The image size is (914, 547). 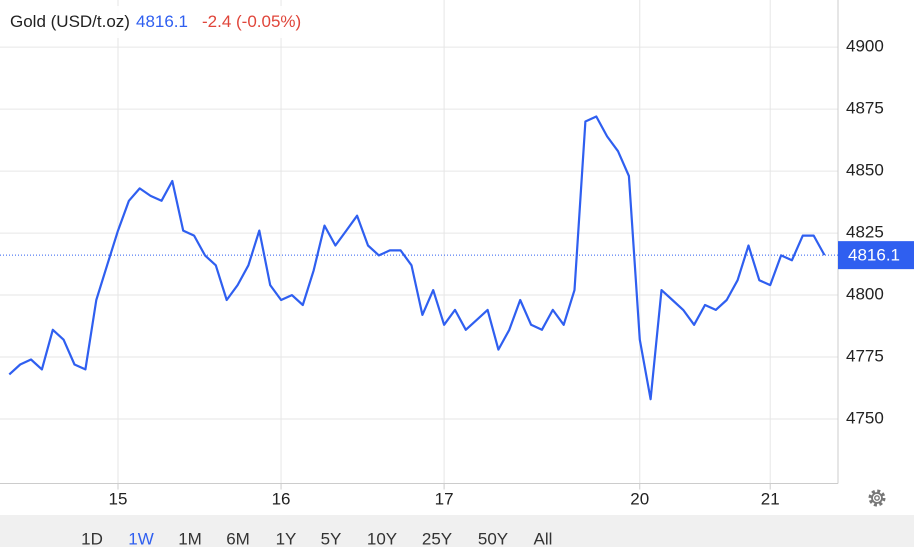 What do you see at coordinates (238, 538) in the screenshot?
I see `range-button: 6M` at bounding box center [238, 538].